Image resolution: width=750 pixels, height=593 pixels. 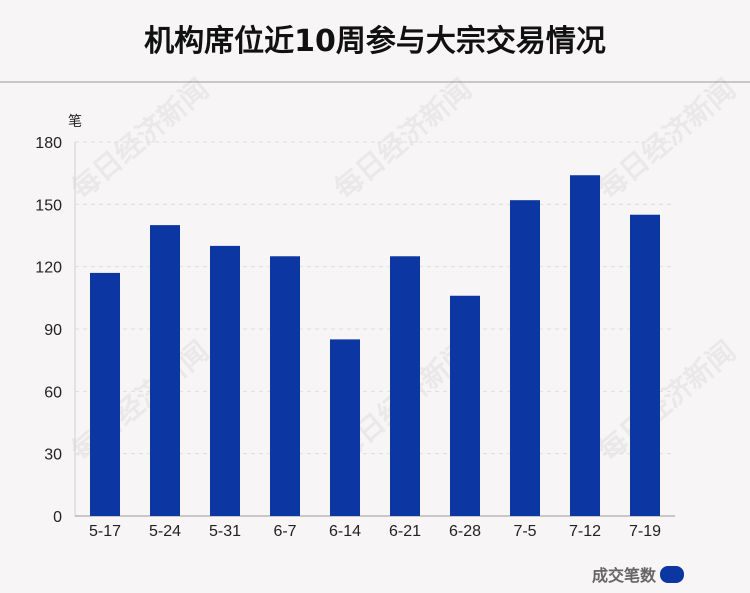 What do you see at coordinates (284, 531) in the screenshot?
I see `x-tick-label: 6-7` at bounding box center [284, 531].